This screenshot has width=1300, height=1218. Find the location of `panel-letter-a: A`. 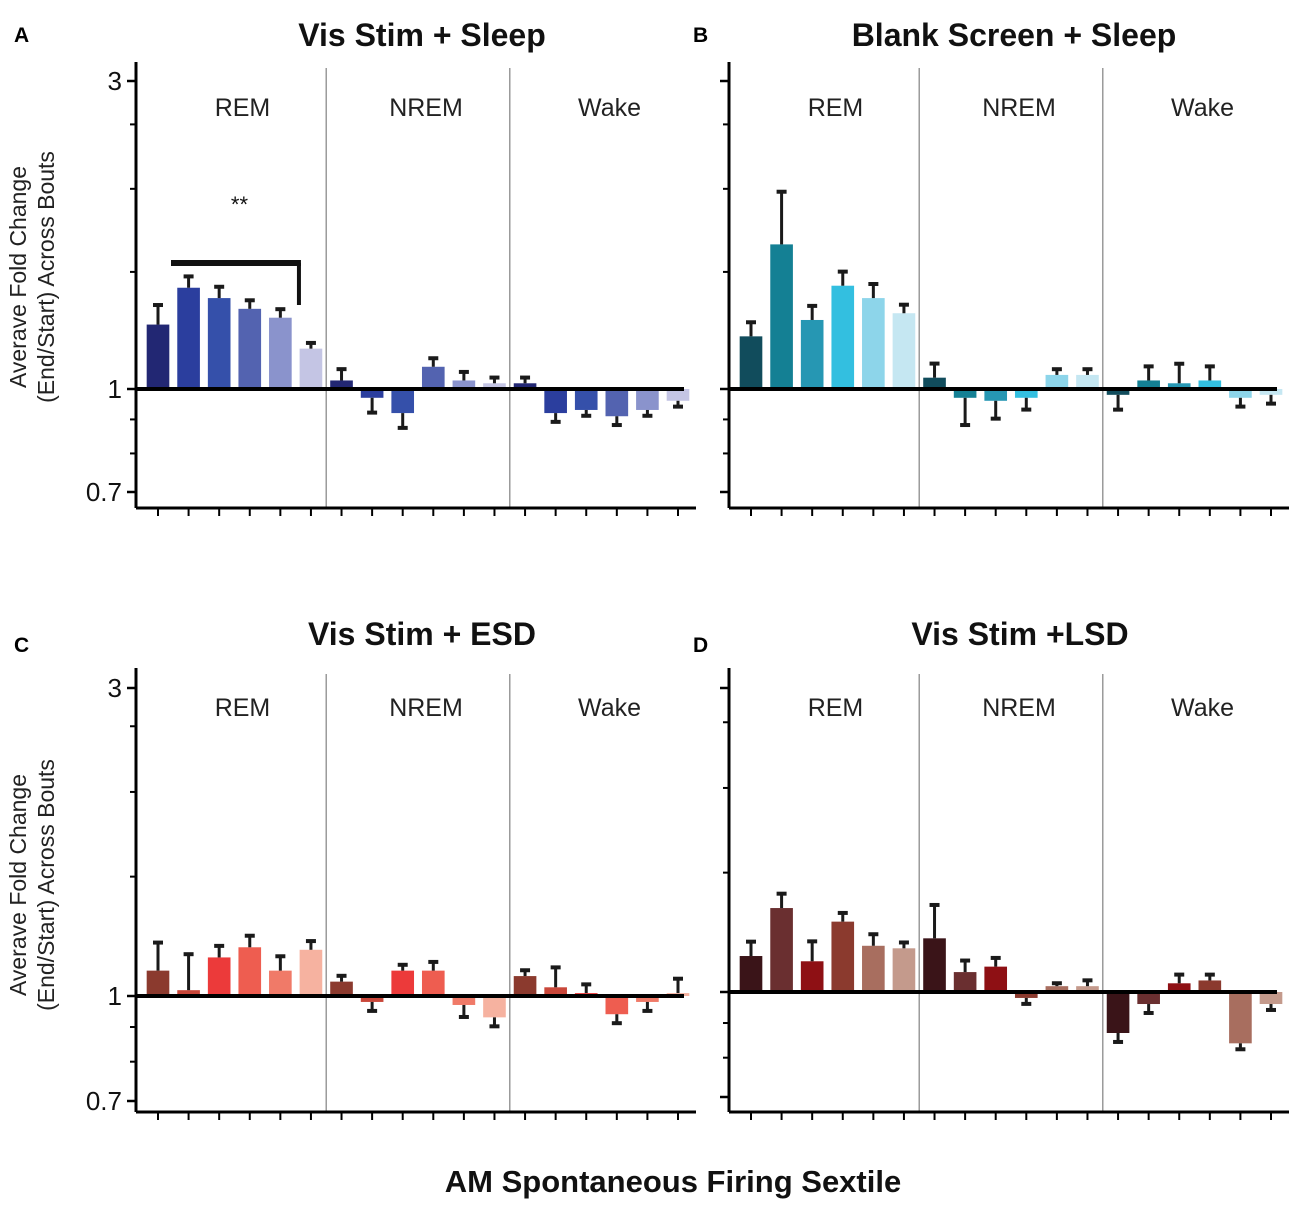

panel-letter-a: A is located at coordinates (21, 35).